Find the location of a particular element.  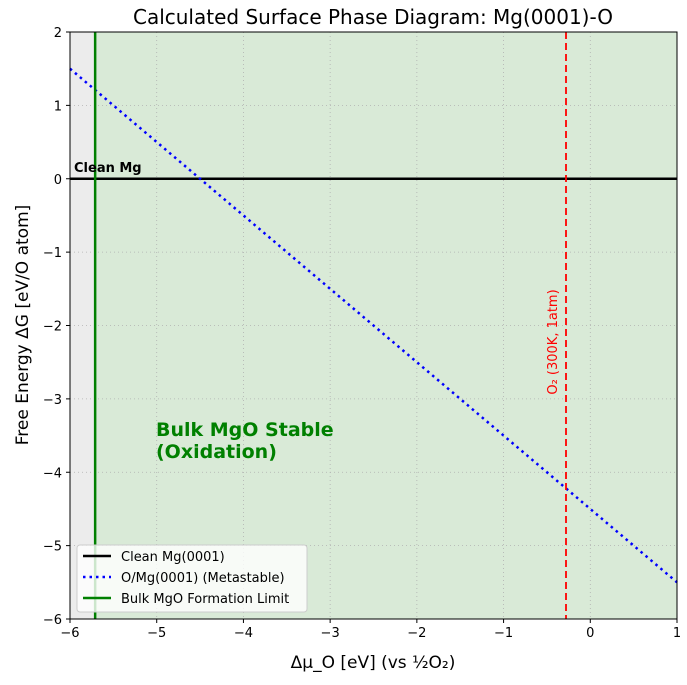

clean-mg-annotation: Clean Mg is located at coordinates (108, 168).